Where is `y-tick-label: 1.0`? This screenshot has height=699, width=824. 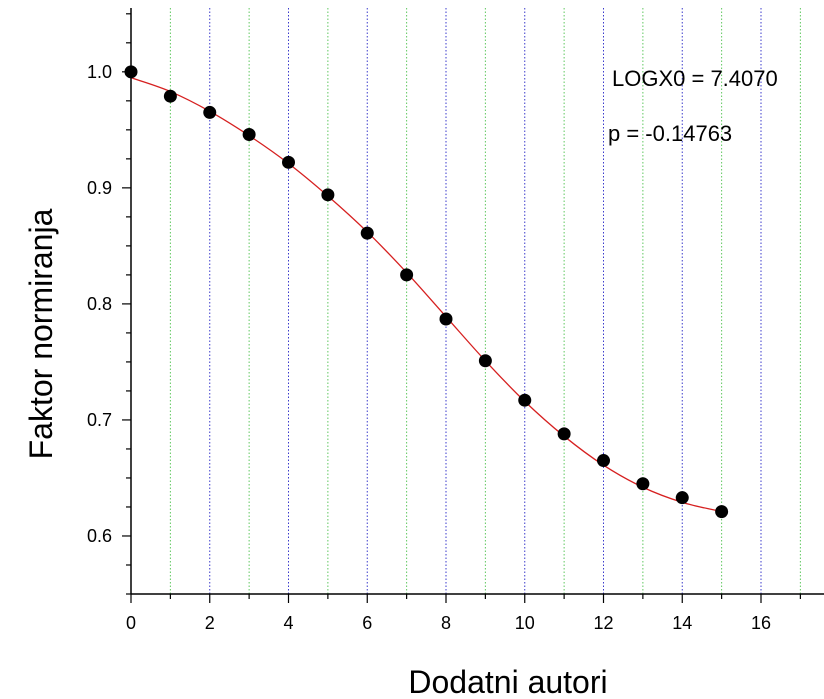 y-tick-label: 1.0 is located at coordinates (99, 72).